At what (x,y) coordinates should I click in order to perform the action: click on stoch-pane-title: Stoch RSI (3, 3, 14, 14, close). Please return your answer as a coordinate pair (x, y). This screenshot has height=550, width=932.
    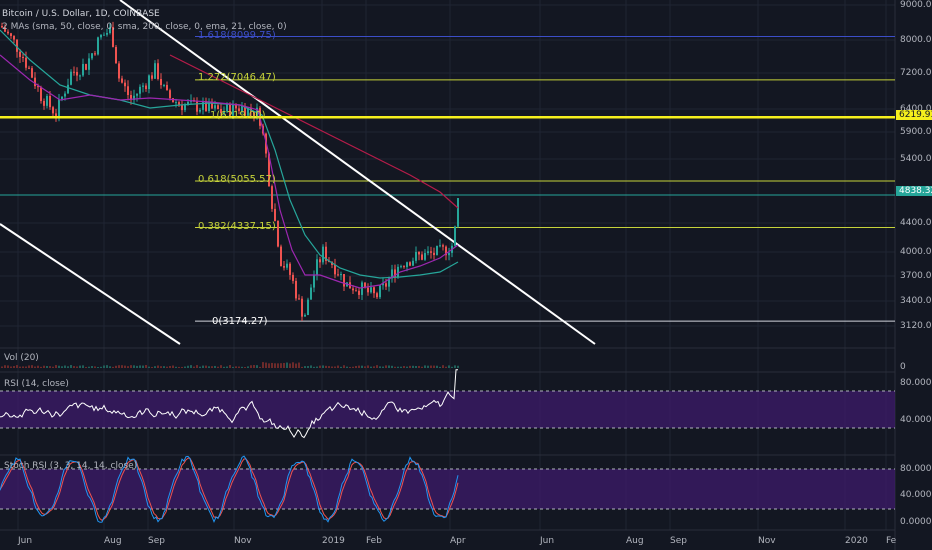
    Looking at the image, I should click on (71, 466).